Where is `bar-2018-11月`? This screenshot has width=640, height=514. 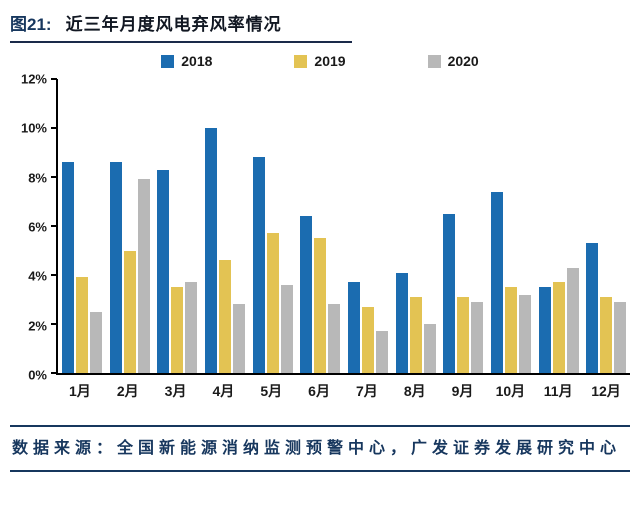
bar-2018-11月 is located at coordinates (544, 330).